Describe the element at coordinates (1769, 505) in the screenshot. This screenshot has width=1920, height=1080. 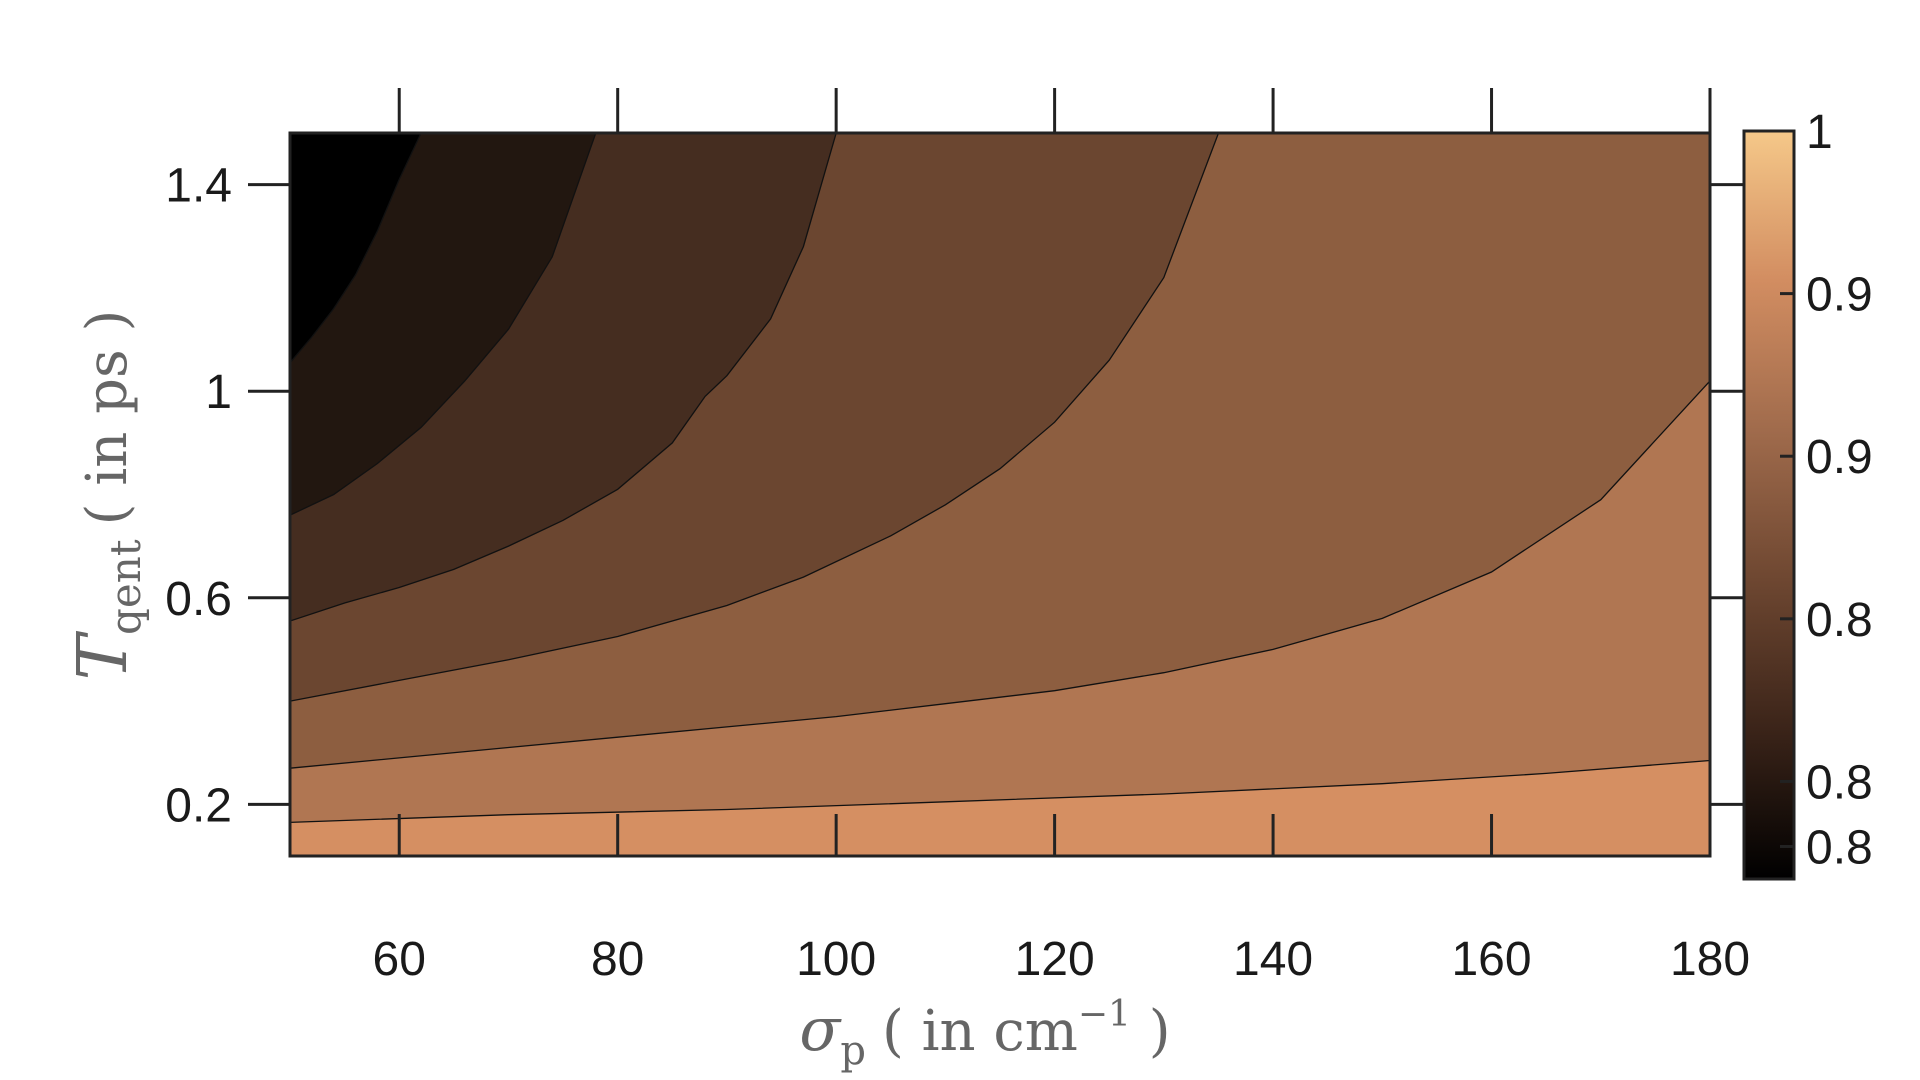
I see `colorbar` at that location.